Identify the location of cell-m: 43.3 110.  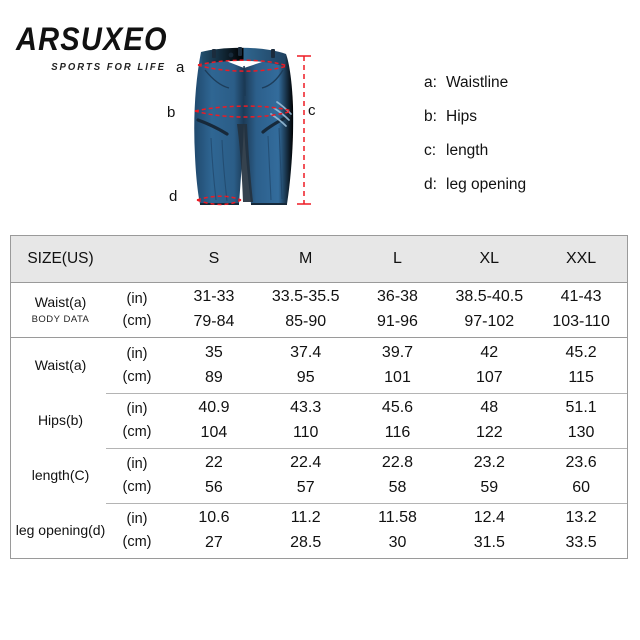
(306, 421).